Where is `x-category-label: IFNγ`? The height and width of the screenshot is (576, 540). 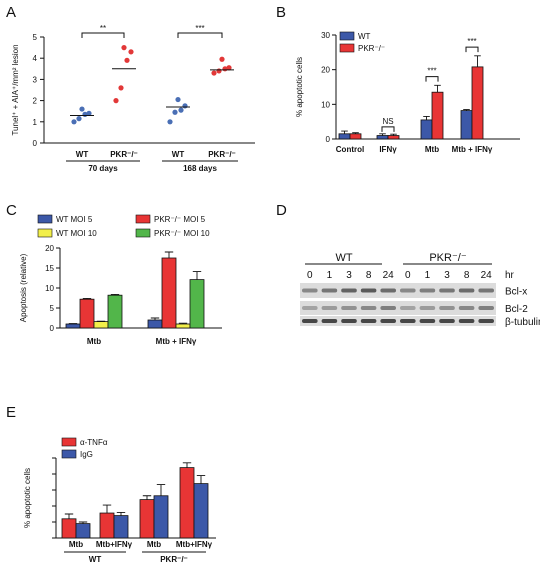 x-category-label: IFNγ is located at coordinates (388, 149).